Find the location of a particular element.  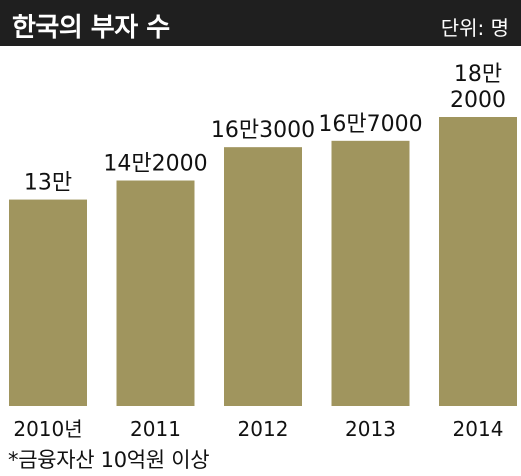

value-label: 14만2000 is located at coordinates (155, 164).